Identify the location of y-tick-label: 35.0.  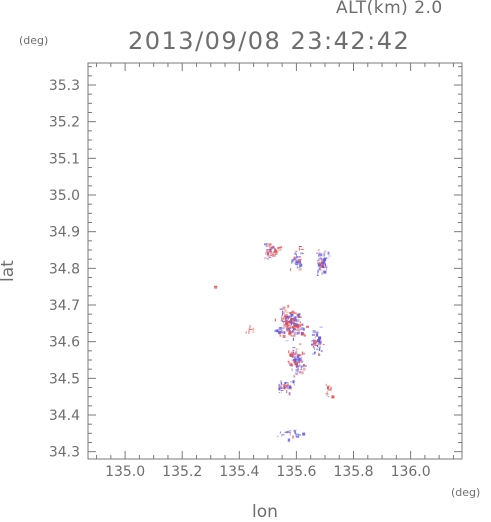
(64, 196).